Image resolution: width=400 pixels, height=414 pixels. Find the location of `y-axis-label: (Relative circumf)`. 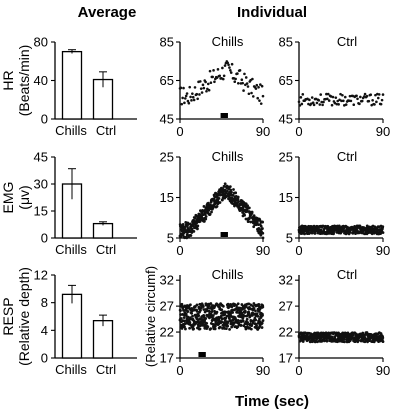

y-axis-label: (Relative circumf) is located at coordinates (150, 316).